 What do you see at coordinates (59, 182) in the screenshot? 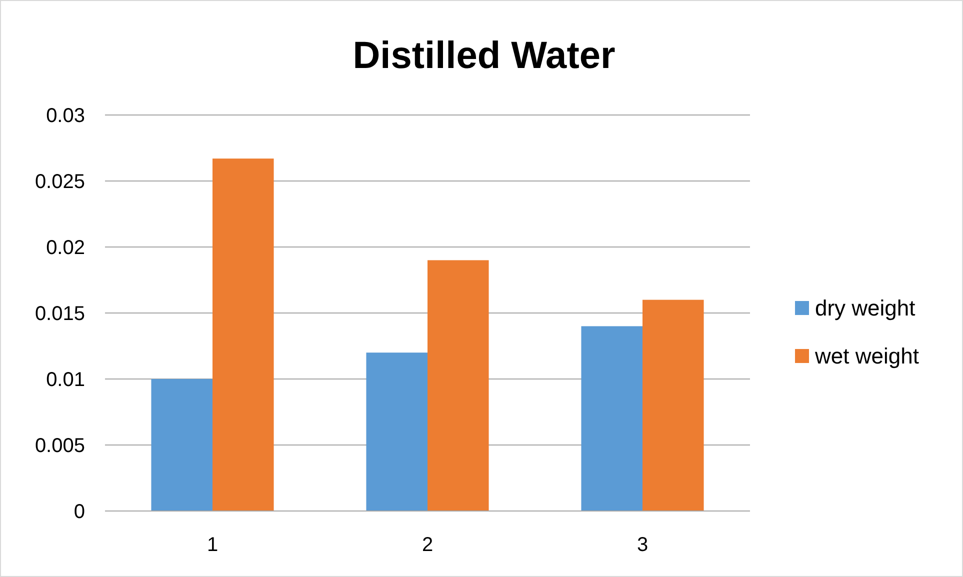
I see `y-tick-label: 0.025` at bounding box center [59, 182].